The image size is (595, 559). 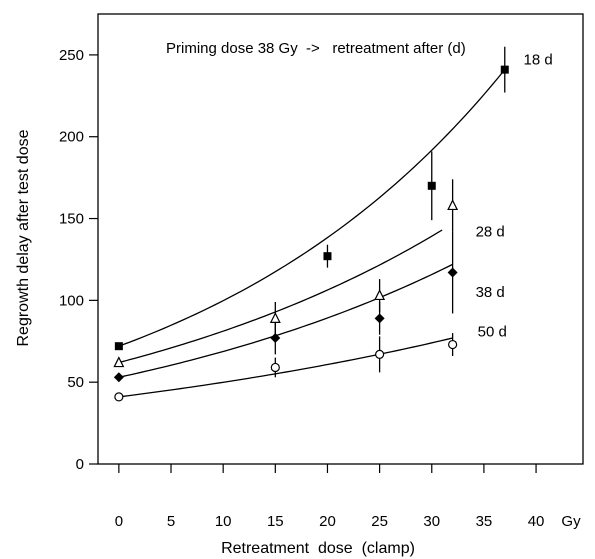 I want to click on x-tick-label: 30, so click(x=431, y=521).